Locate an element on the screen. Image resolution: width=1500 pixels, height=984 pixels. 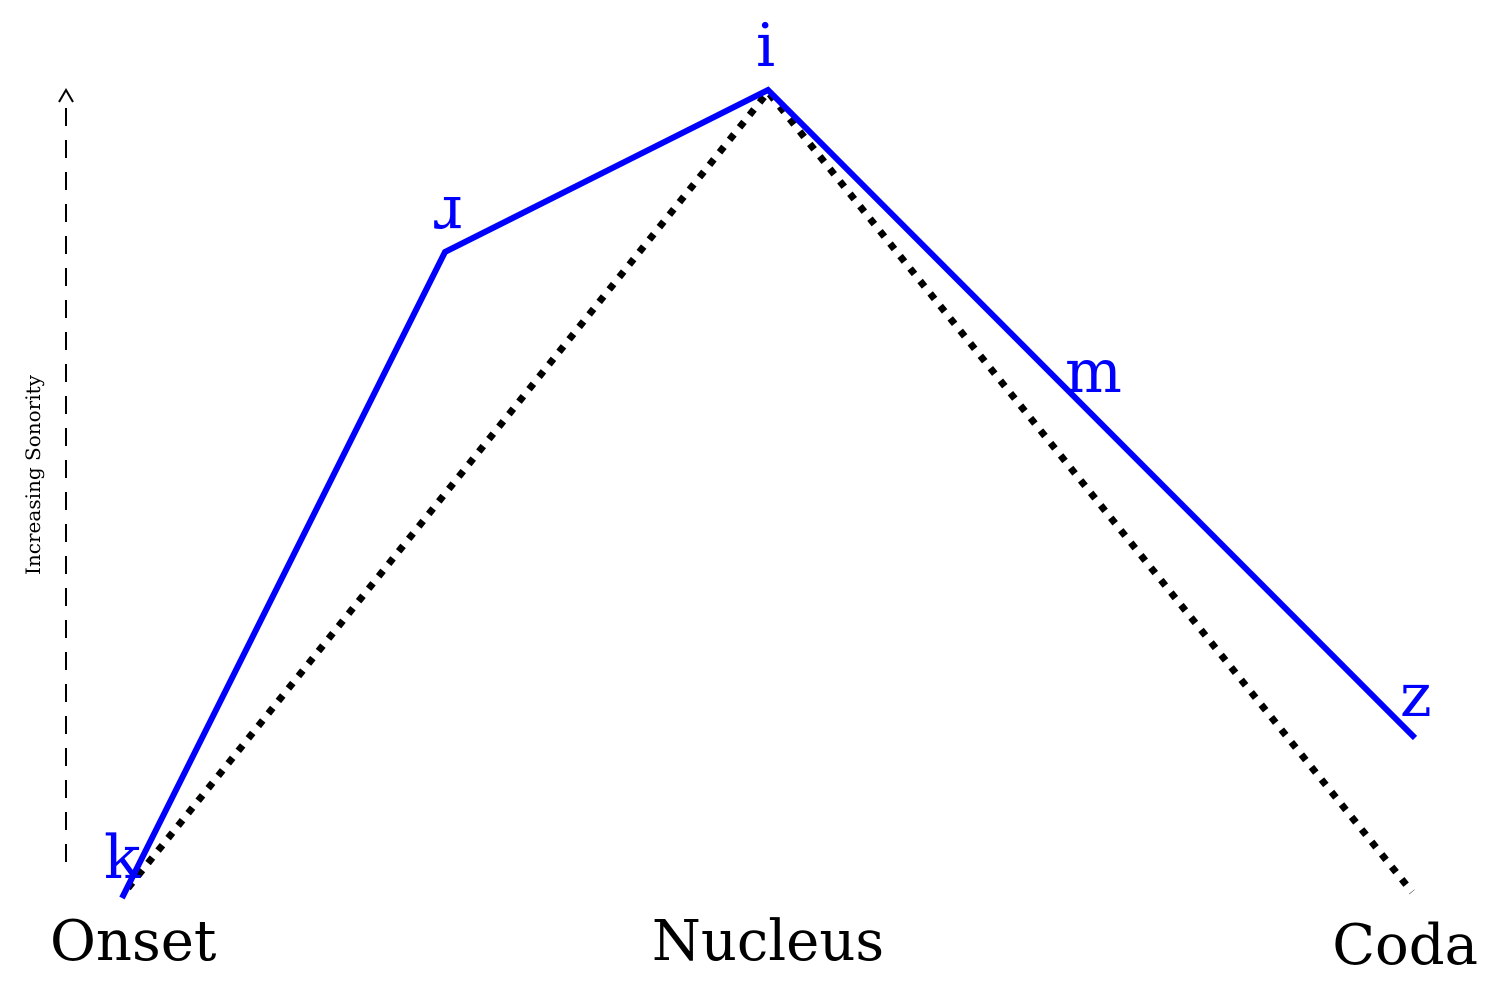
onset-label: Onset is located at coordinates (133, 941).